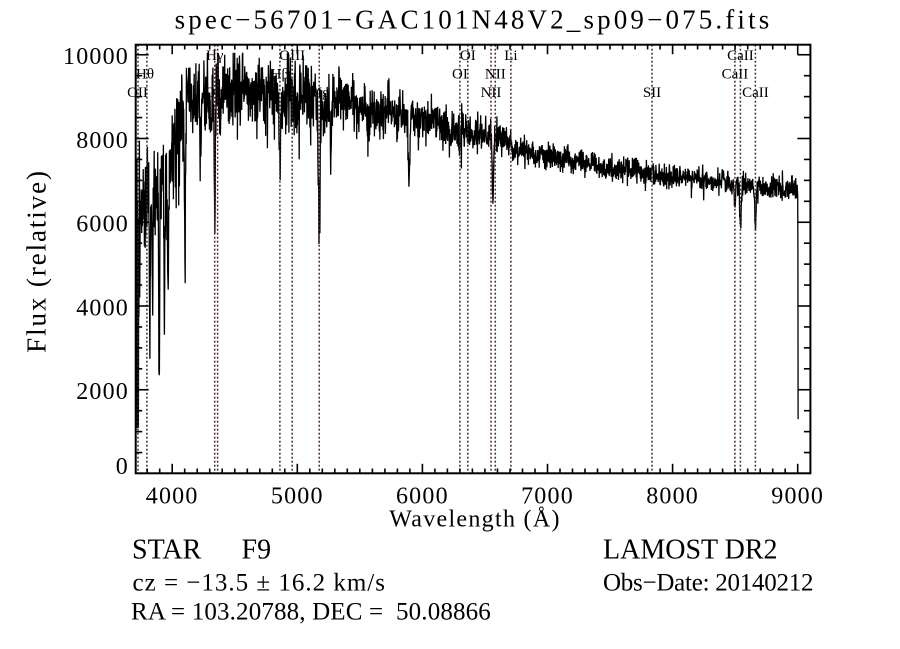 This screenshot has height=649, width=900. I want to click on svg-text: 5000, so click(297, 497).